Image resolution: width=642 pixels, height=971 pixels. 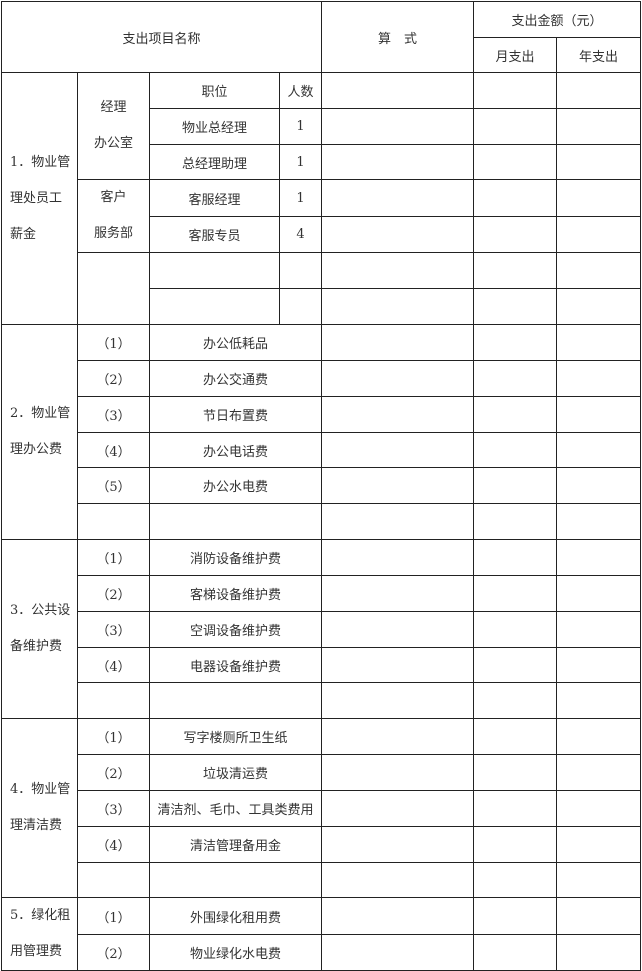 What do you see at coordinates (235, 772) in the screenshot?
I see `item-name: 垃圾清运费` at bounding box center [235, 772].